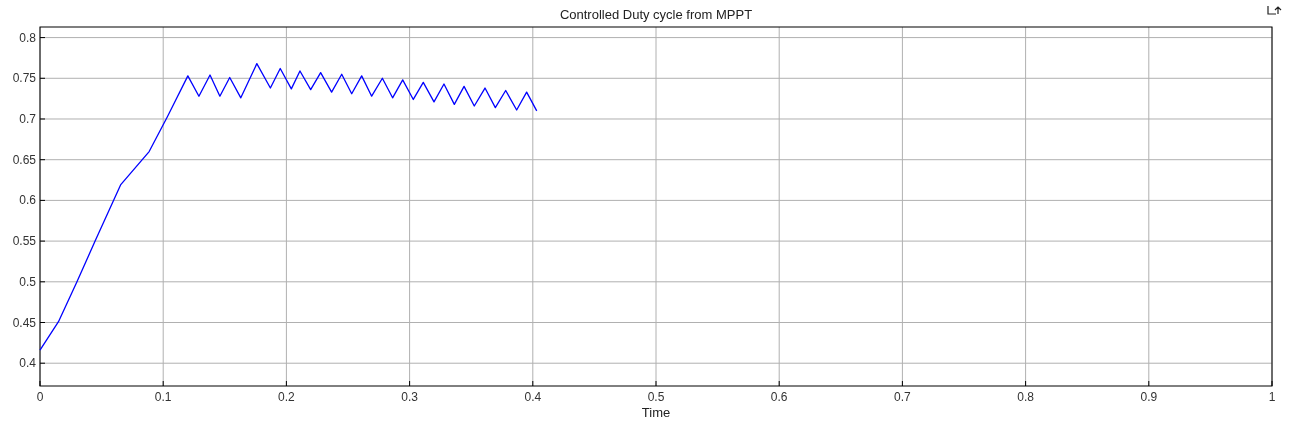  What do you see at coordinates (656, 412) in the screenshot?
I see `x-axis-title: Time` at bounding box center [656, 412].